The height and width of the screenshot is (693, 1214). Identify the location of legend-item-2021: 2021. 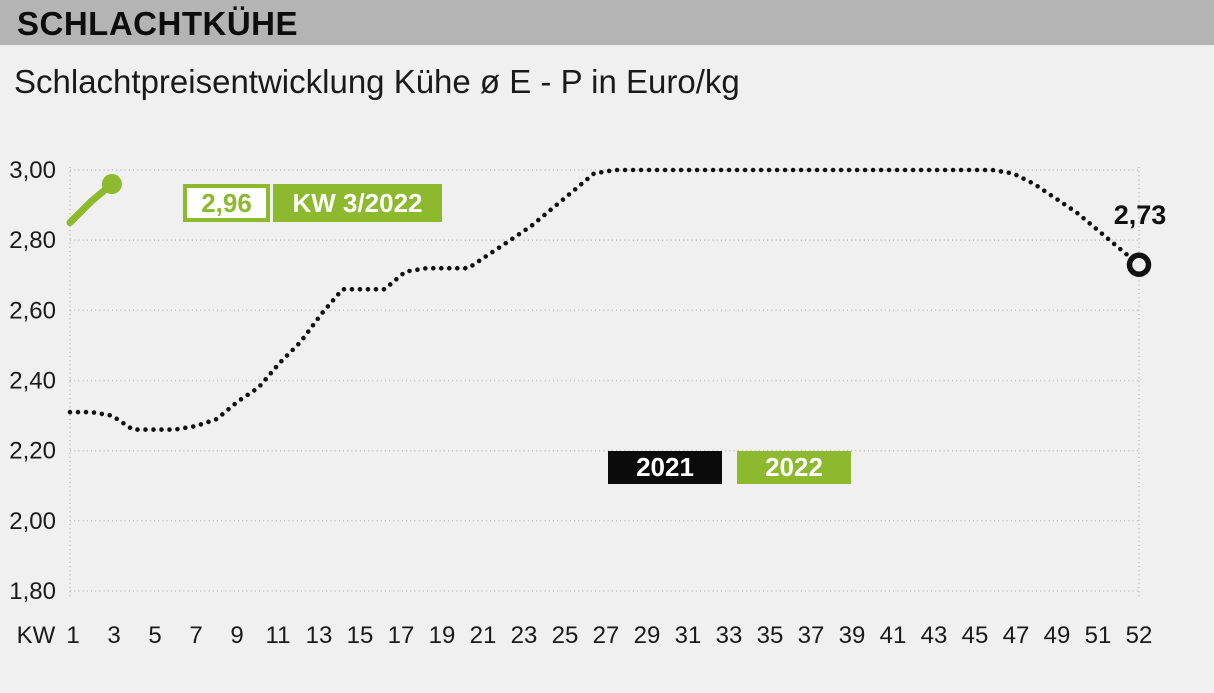
(665, 467).